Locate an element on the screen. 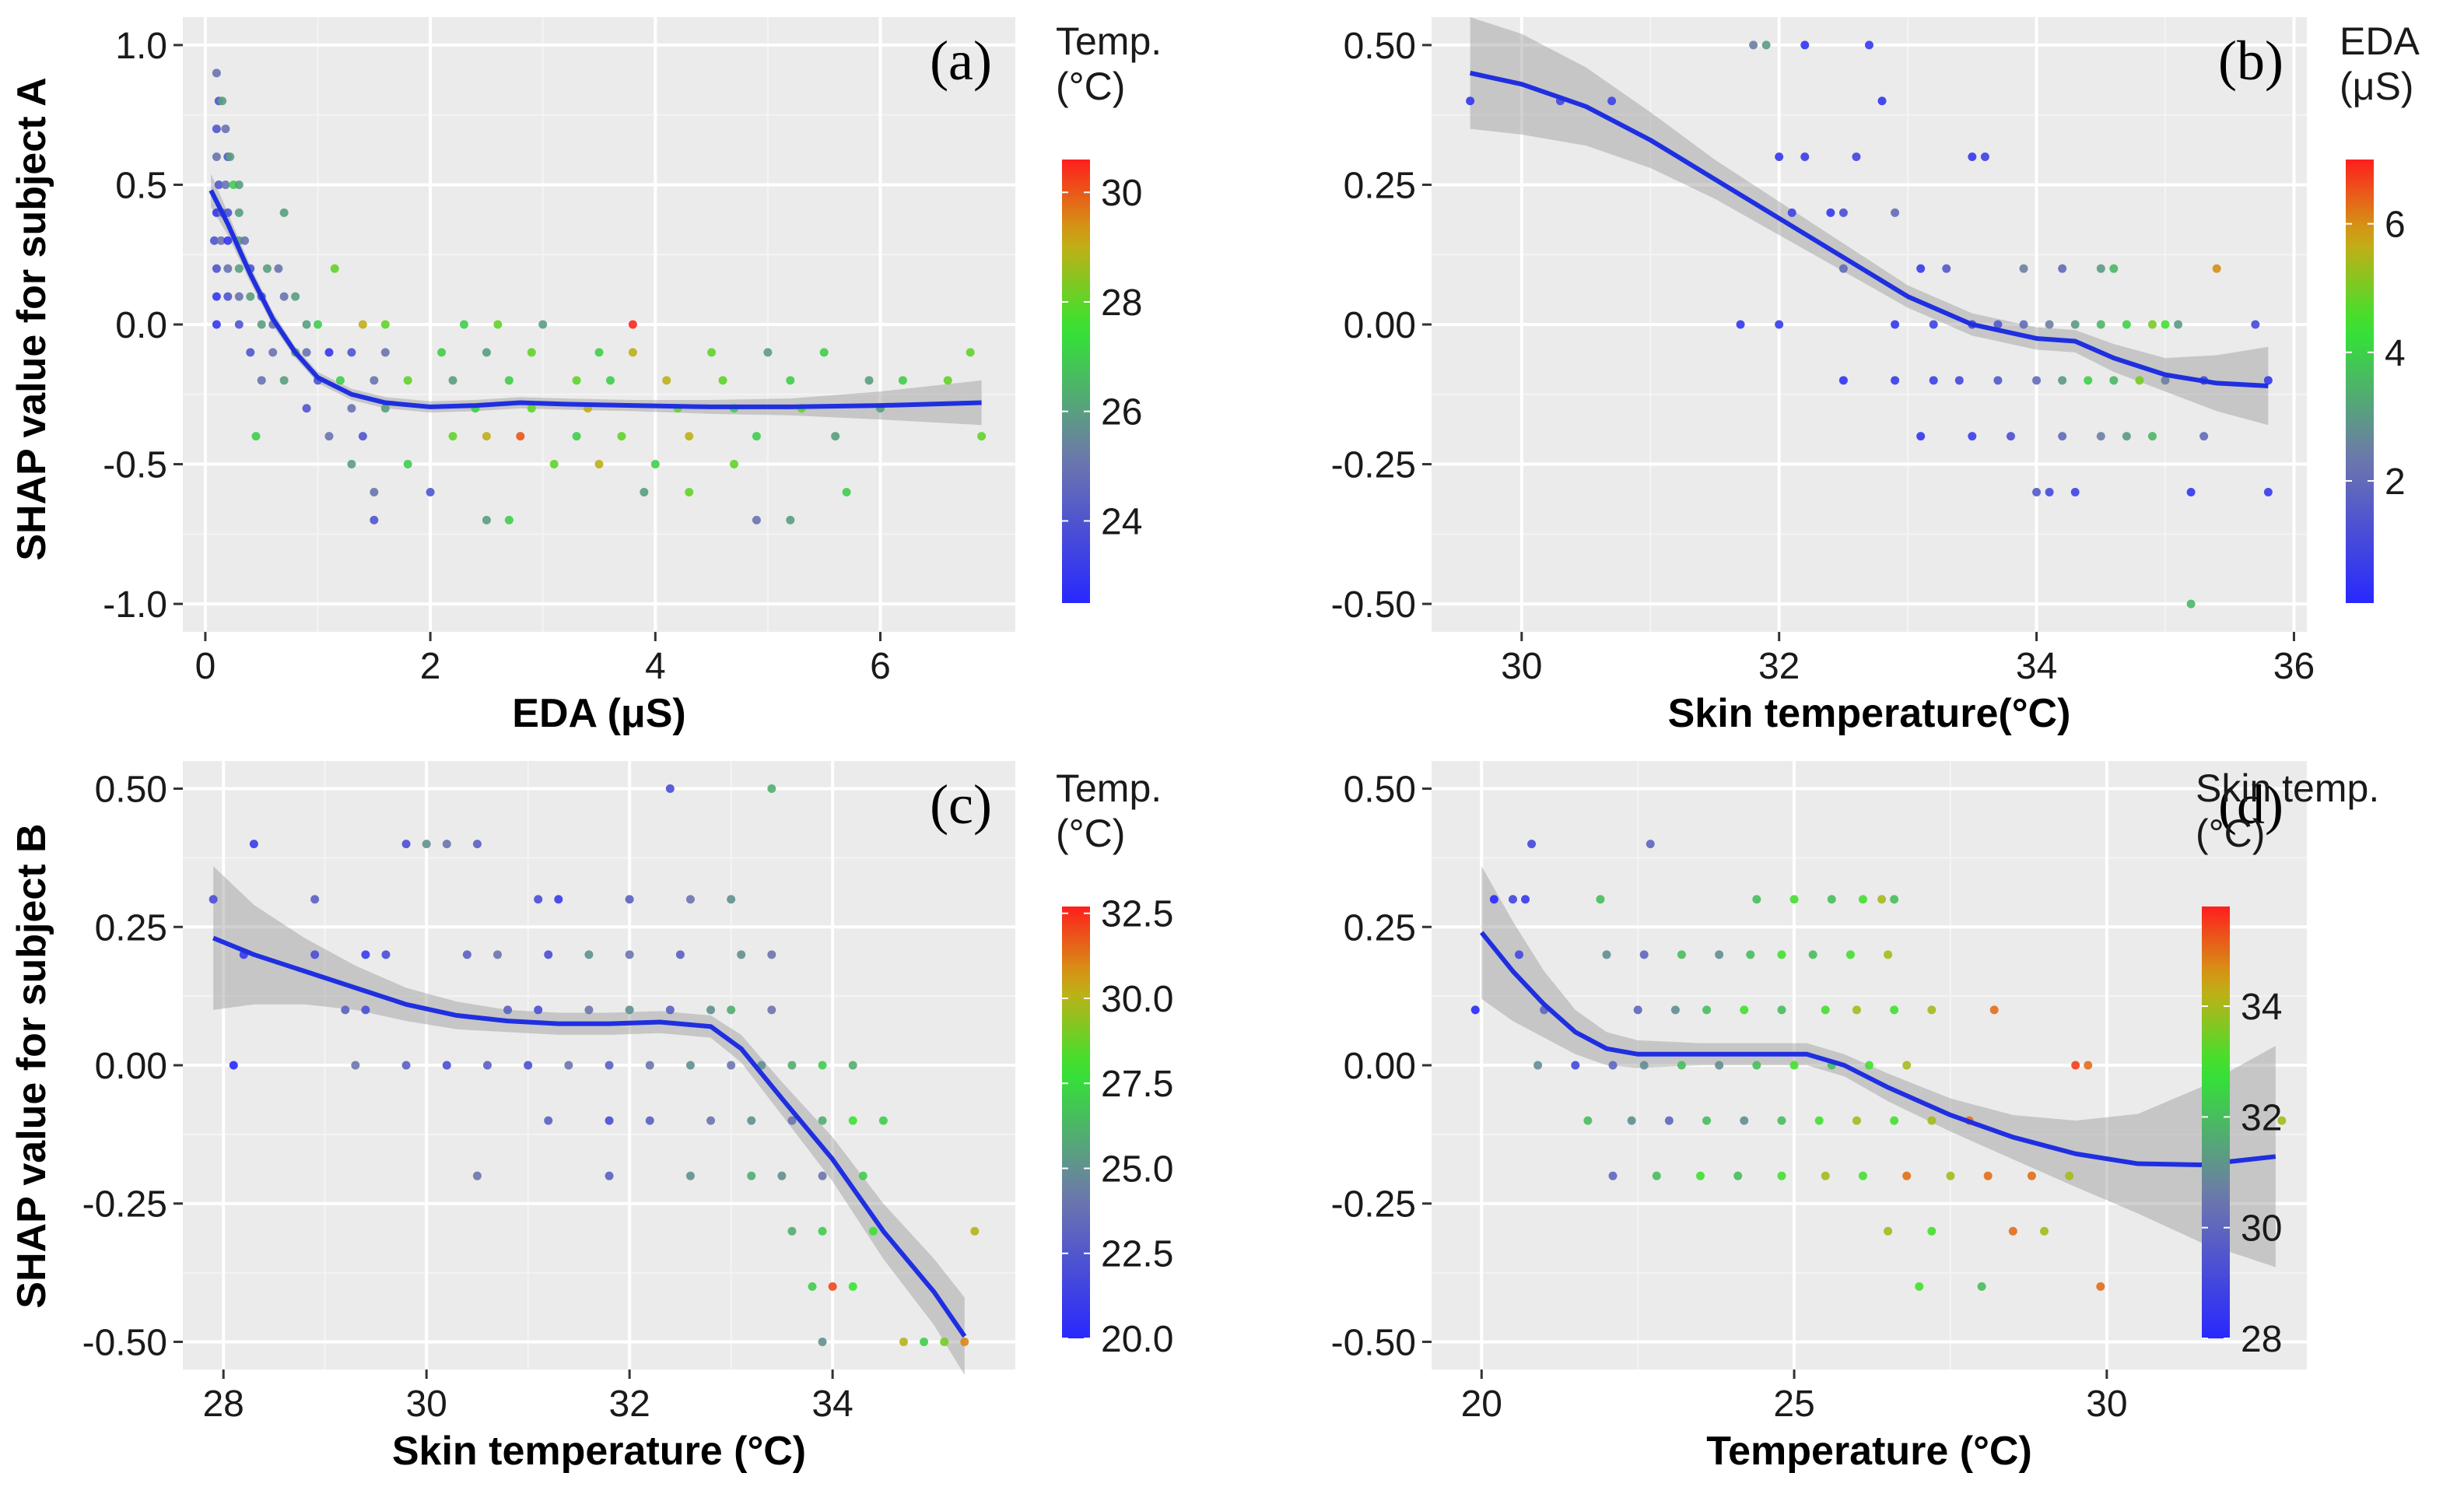 The height and width of the screenshot is (1494, 2464). y-tick-label: 0.00 is located at coordinates (131, 1066).